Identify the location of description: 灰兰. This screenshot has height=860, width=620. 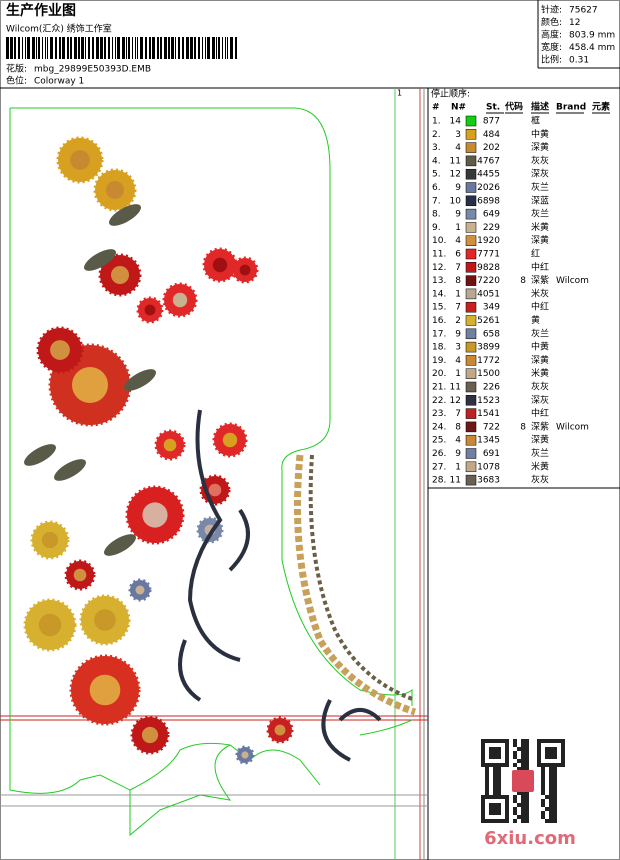
(540, 333).